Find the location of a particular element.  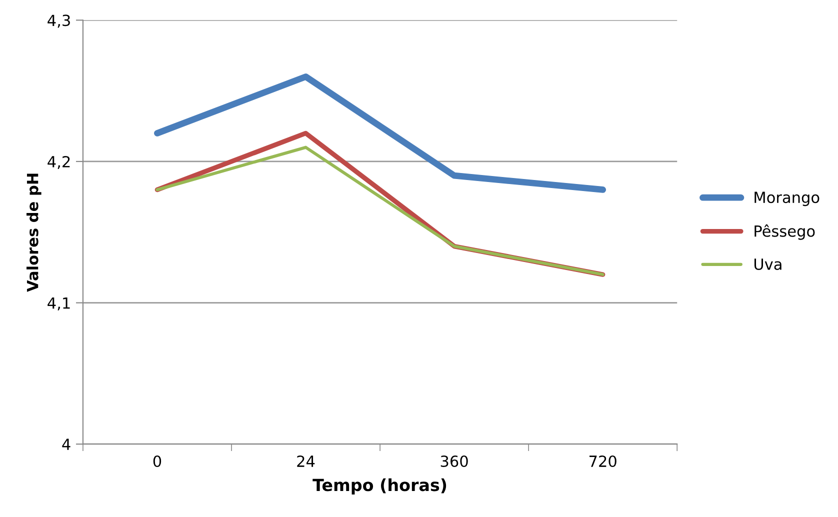

legend-label: Pêssego is located at coordinates (784, 232).